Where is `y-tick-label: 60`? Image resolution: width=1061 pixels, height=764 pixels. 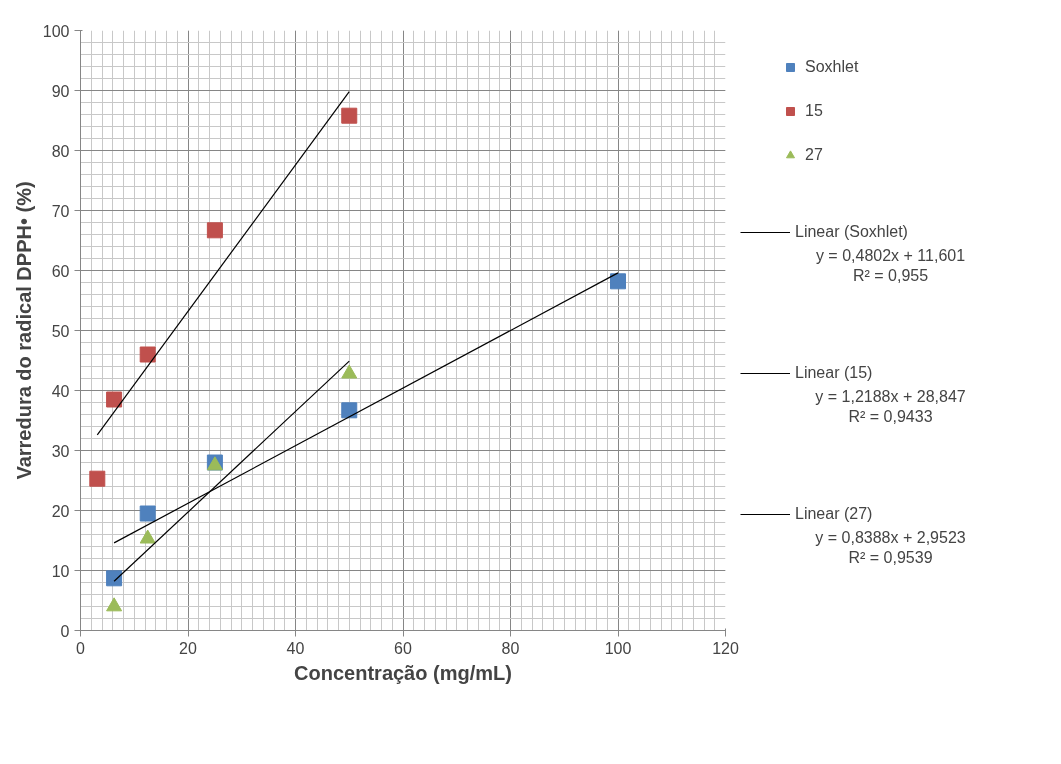
y-tick-label: 60 is located at coordinates (60, 271).